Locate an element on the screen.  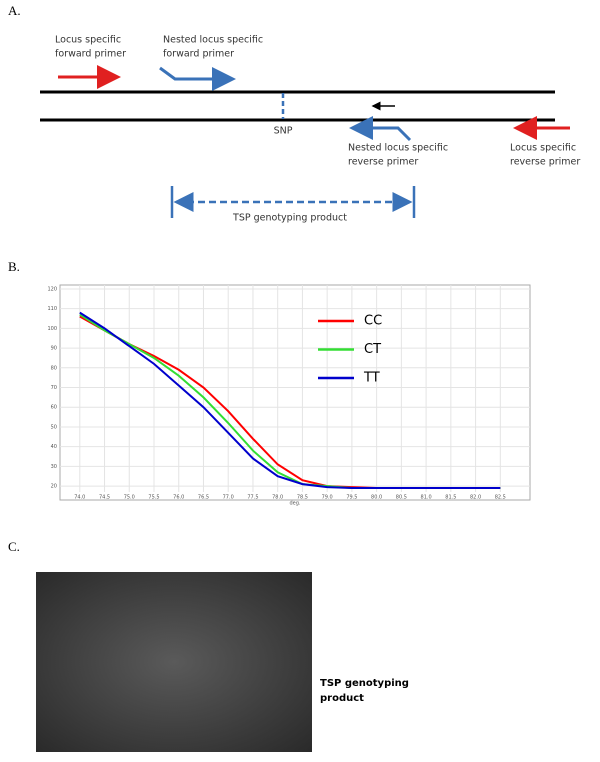
x-tick-label: 77.5 is located at coordinates (252, 498).